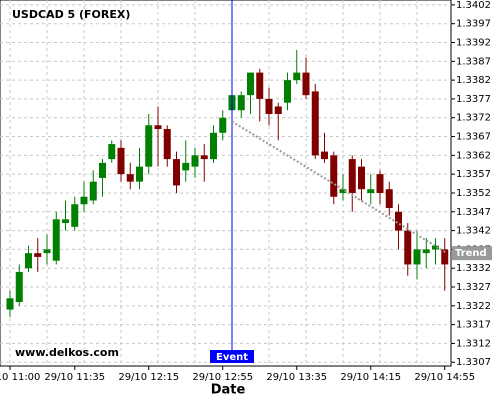  What do you see at coordinates (473, 99) in the screenshot?
I see `y-tick-label: 1.3377` at bounding box center [473, 99].